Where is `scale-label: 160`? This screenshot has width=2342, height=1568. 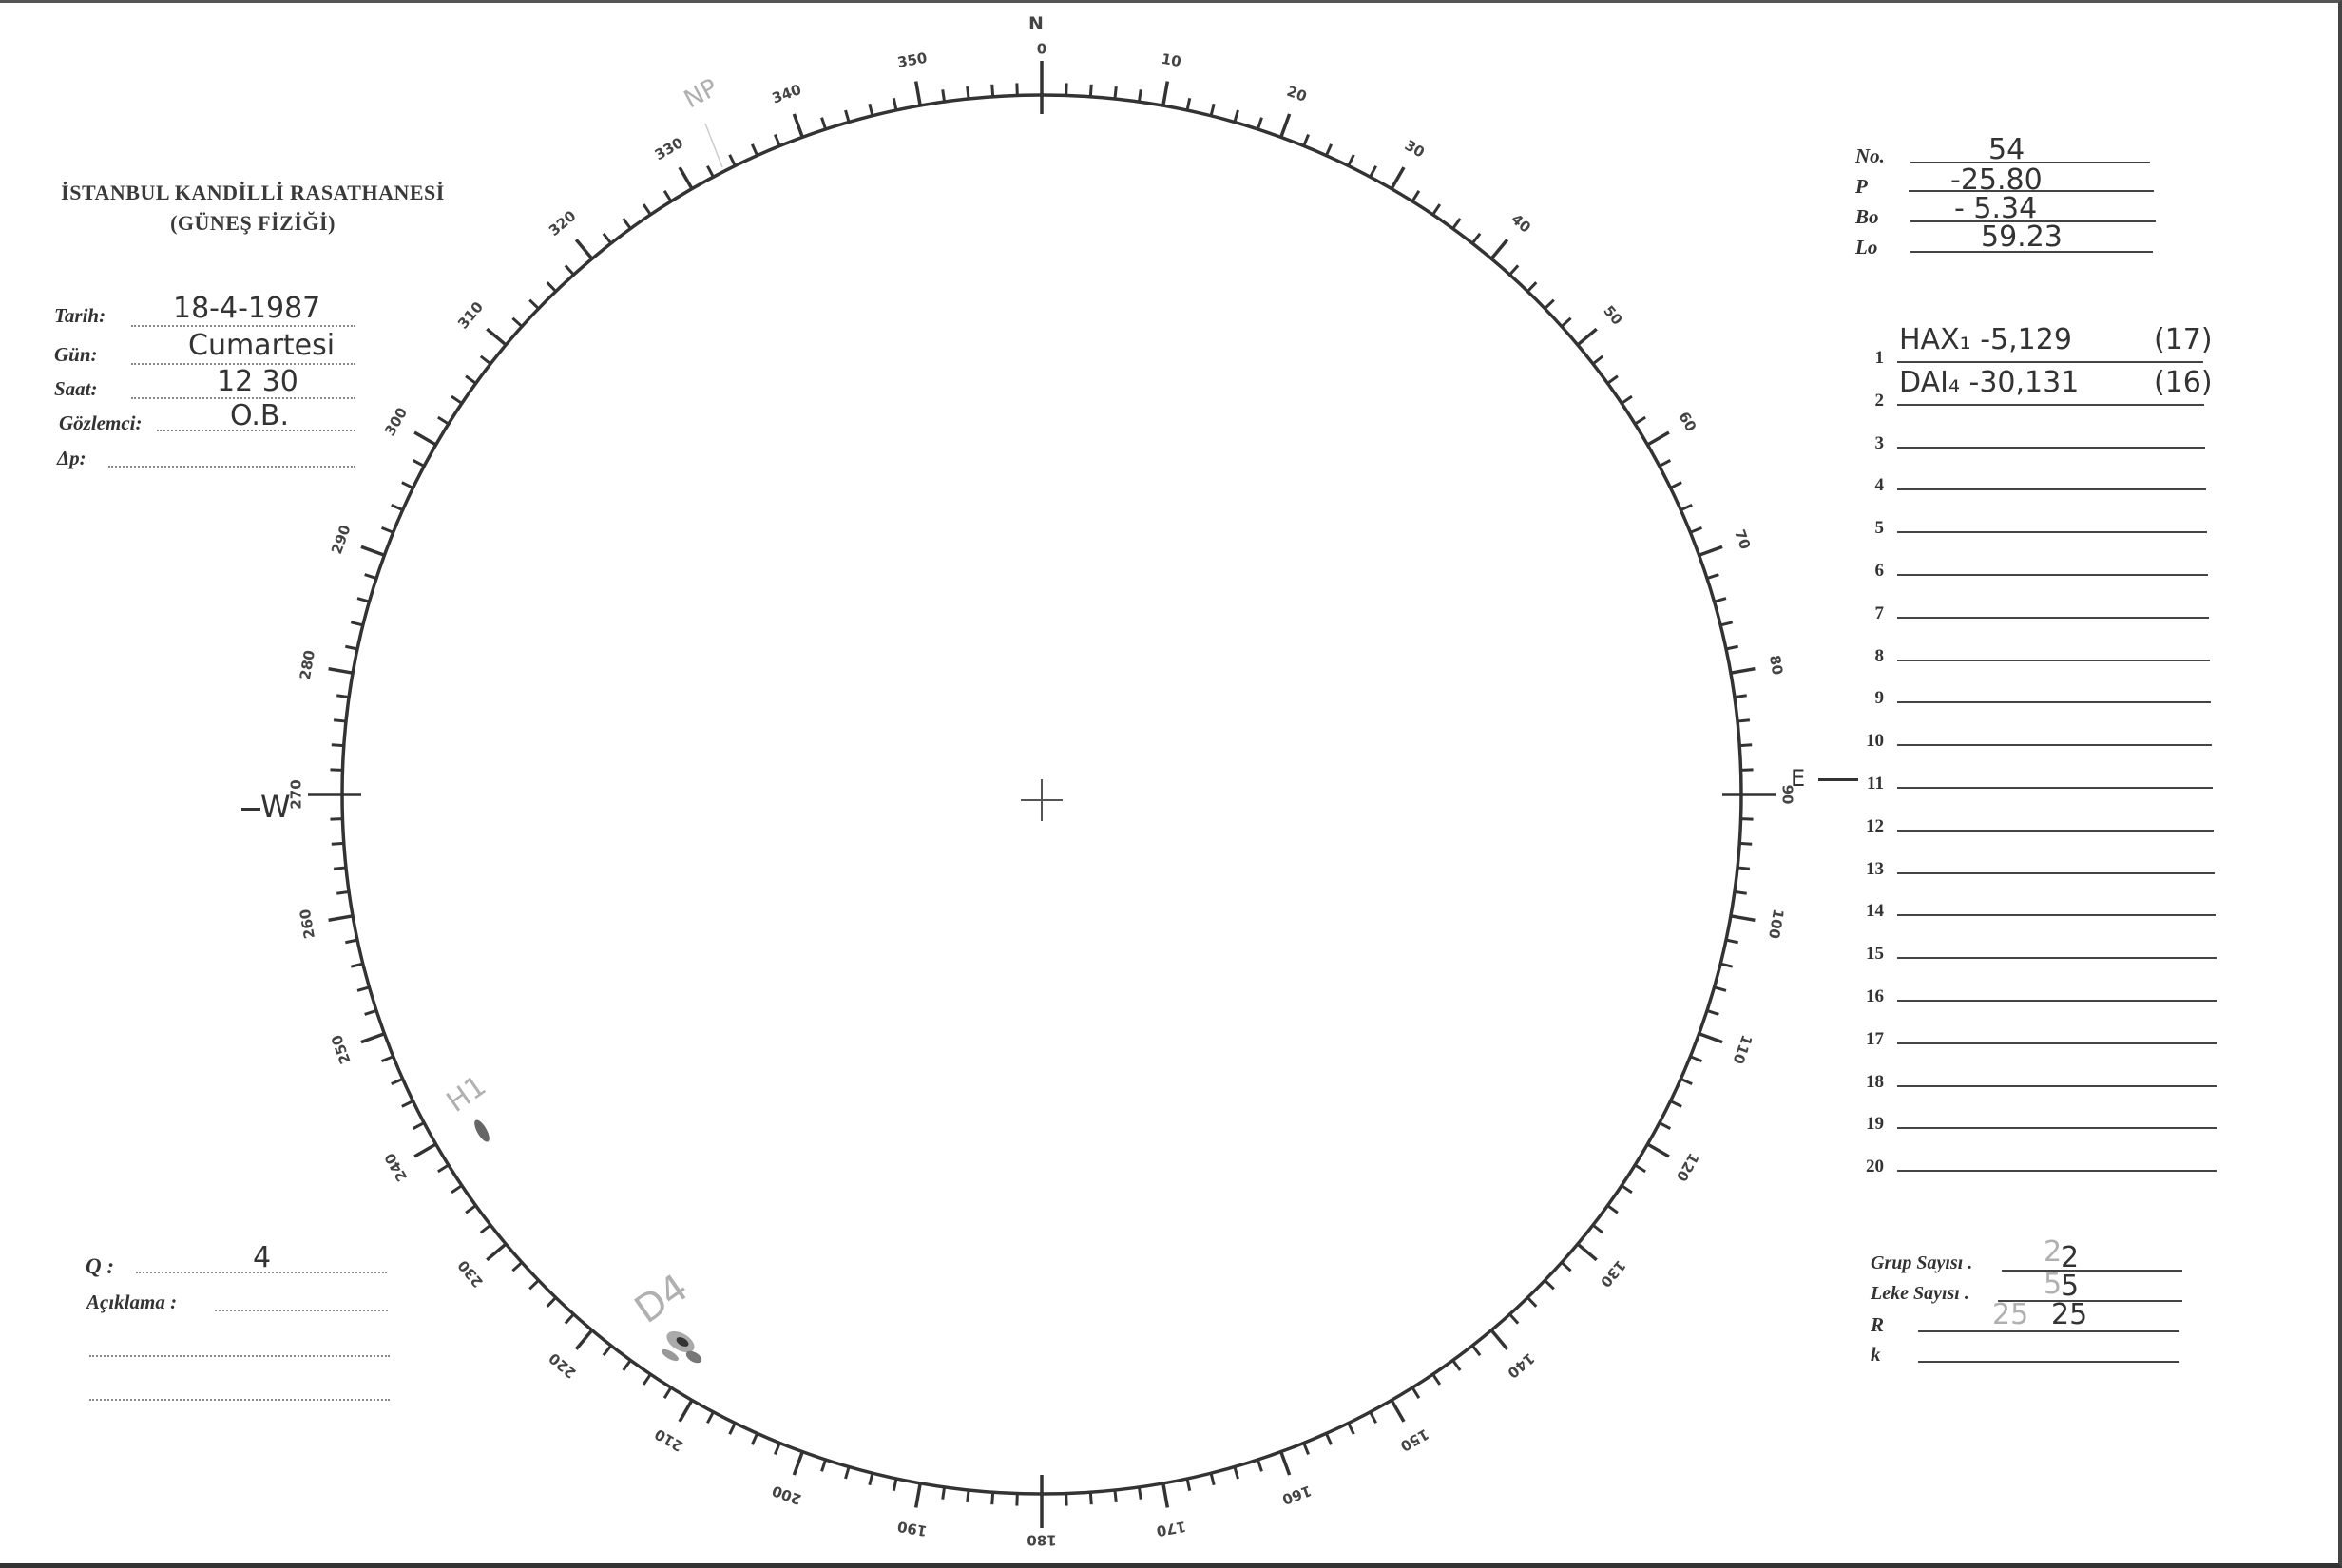 scale-label: 160 is located at coordinates (1298, 1495).